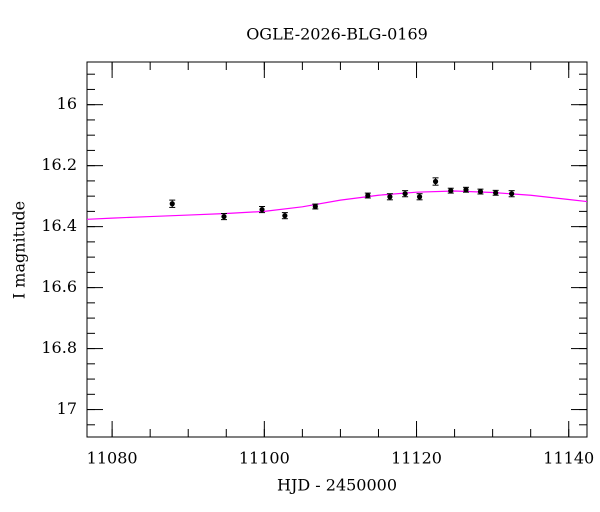 This screenshot has width=600, height=512. I want to click on y-tick-label: 16, so click(67, 103).